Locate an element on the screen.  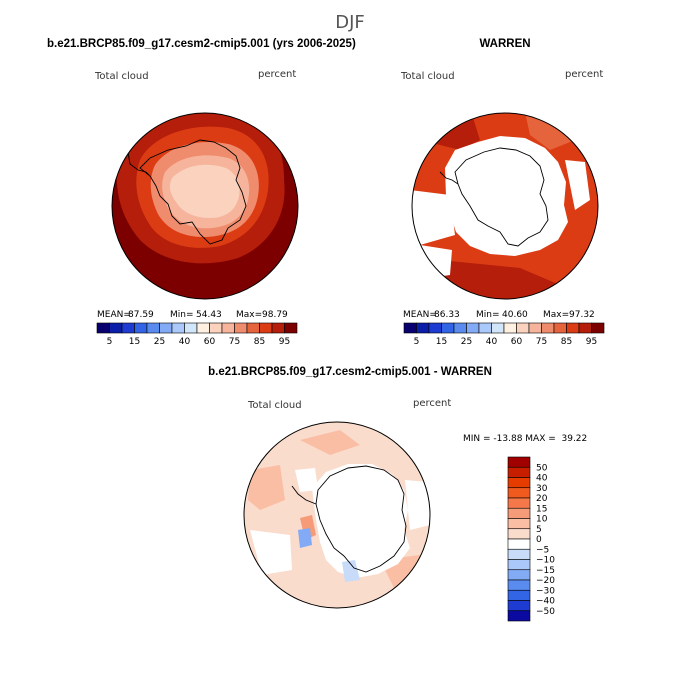
panel-1-peninsula-coastline is located at coordinates (139, 164).